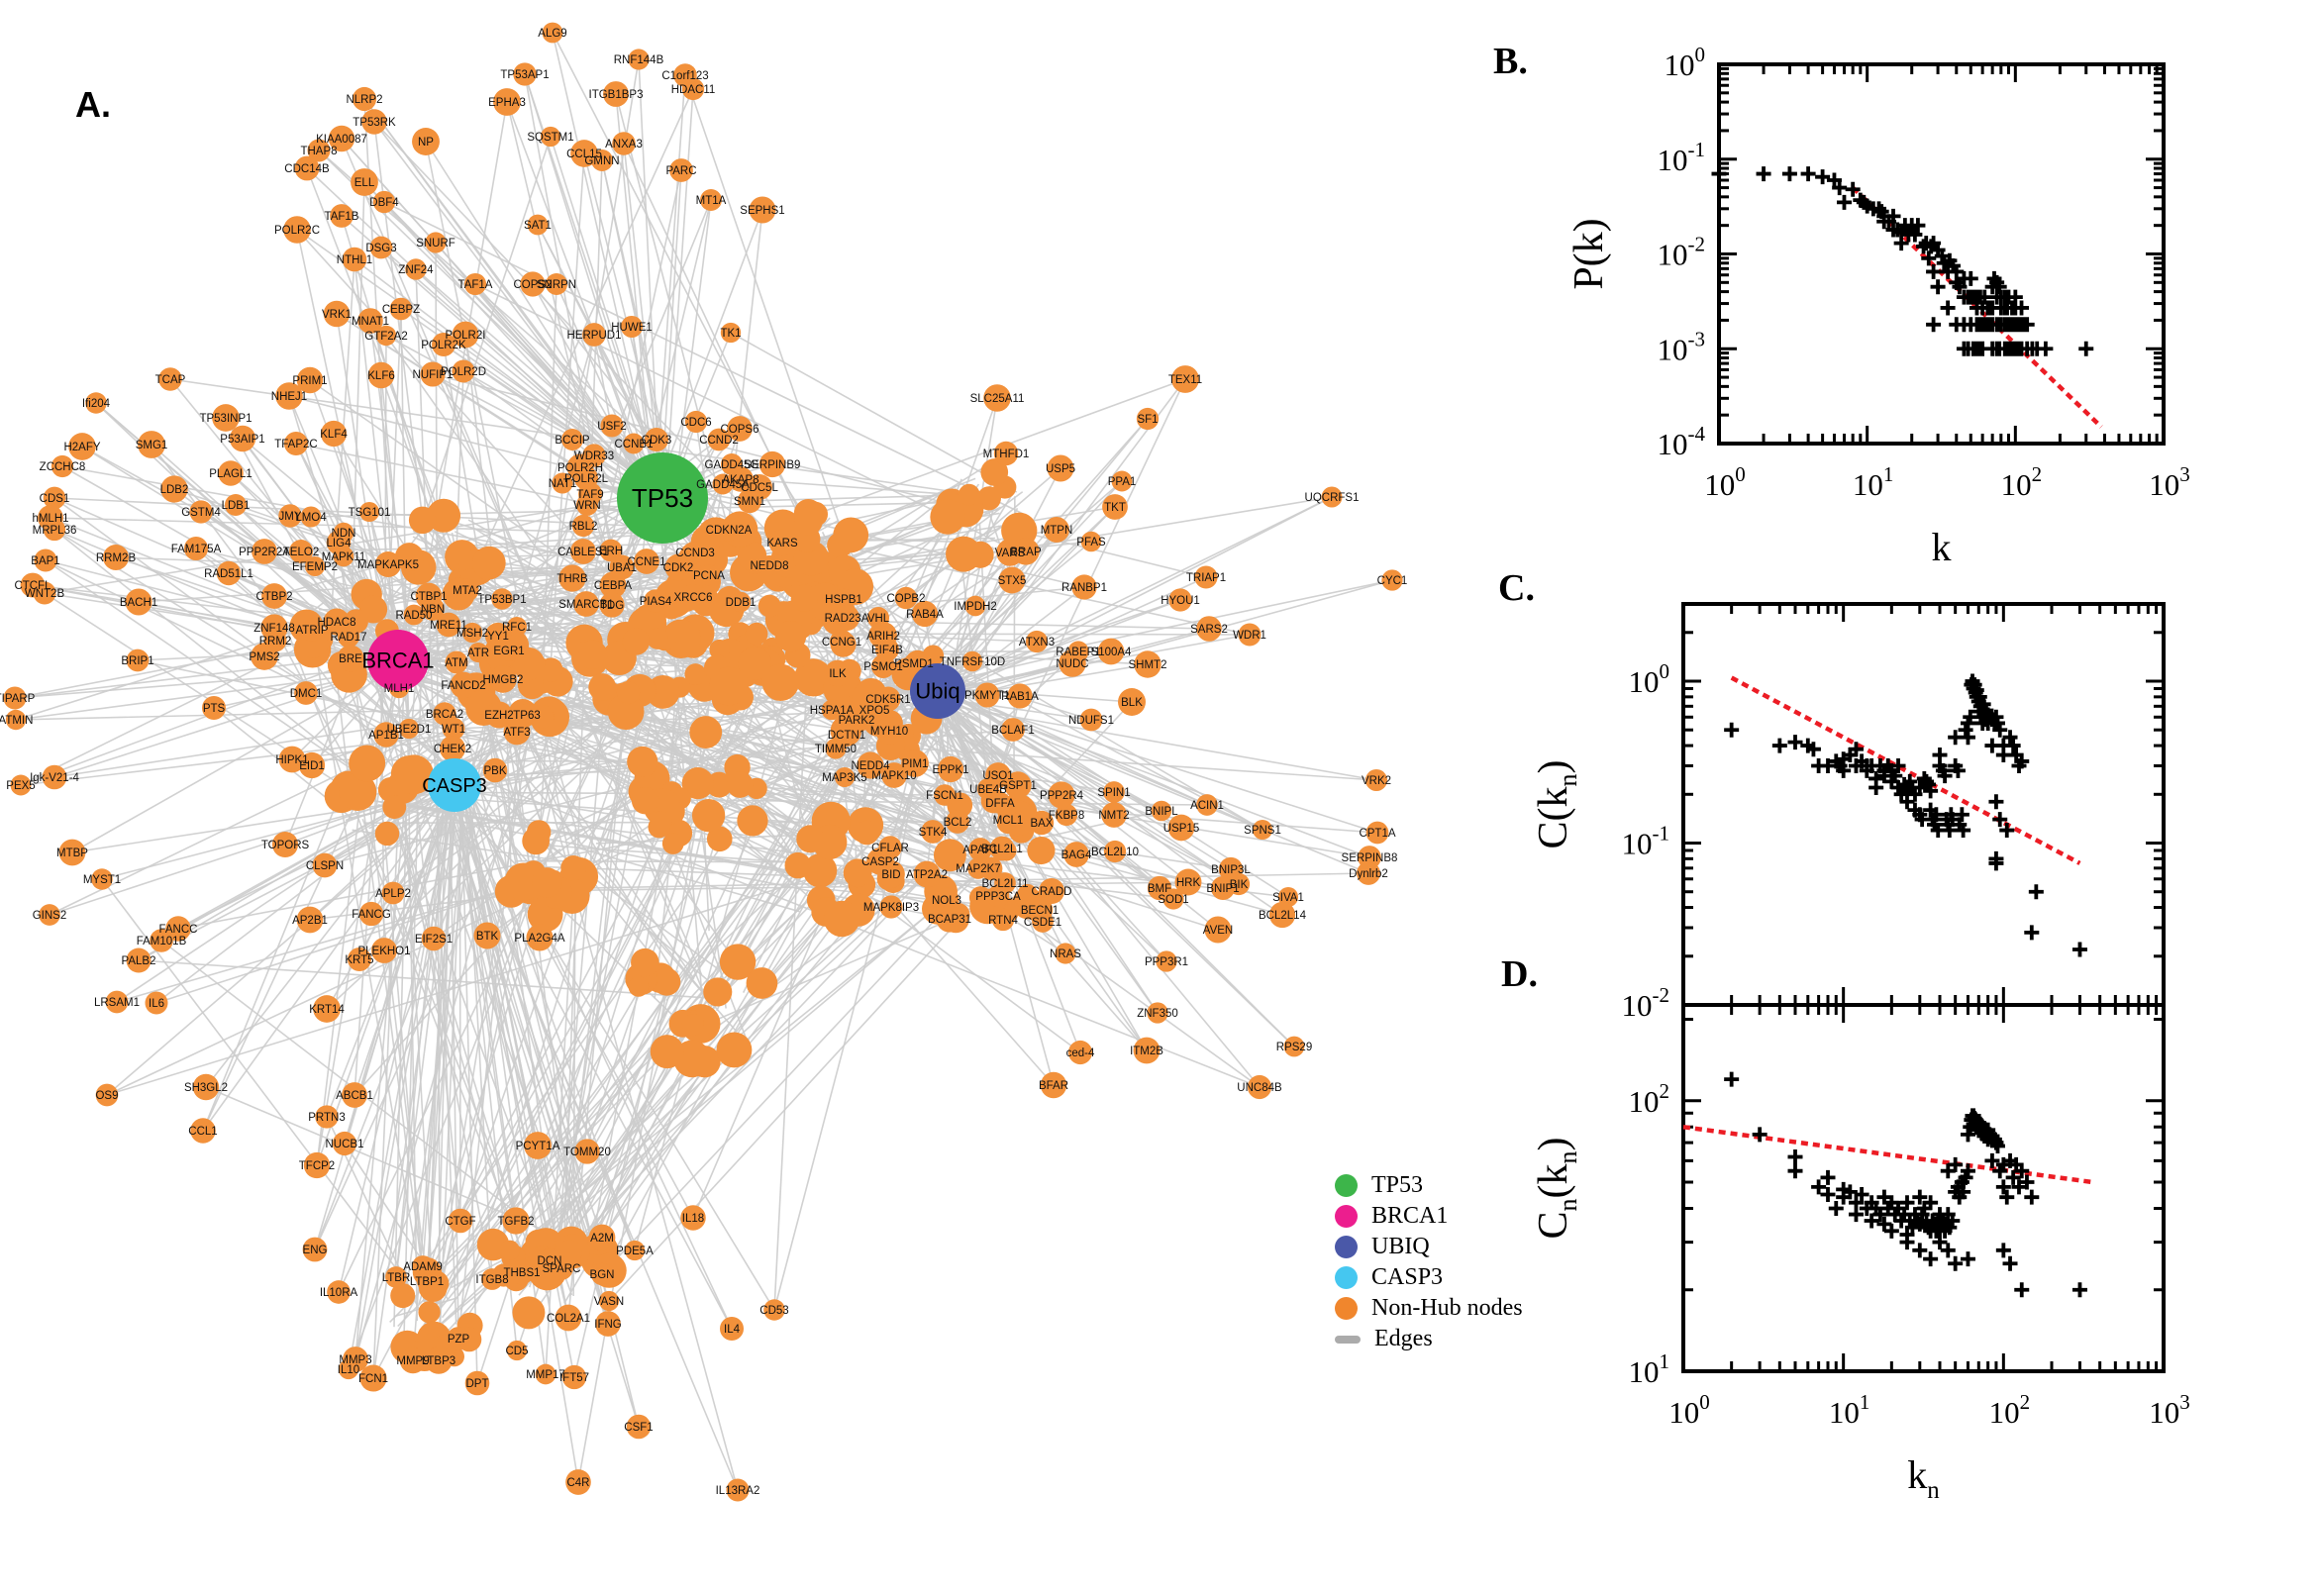 Image resolution: width=2323 pixels, height=1596 pixels. Describe the element at coordinates (516, 1351) in the screenshot. I see `network-node-label: CD5` at that location.